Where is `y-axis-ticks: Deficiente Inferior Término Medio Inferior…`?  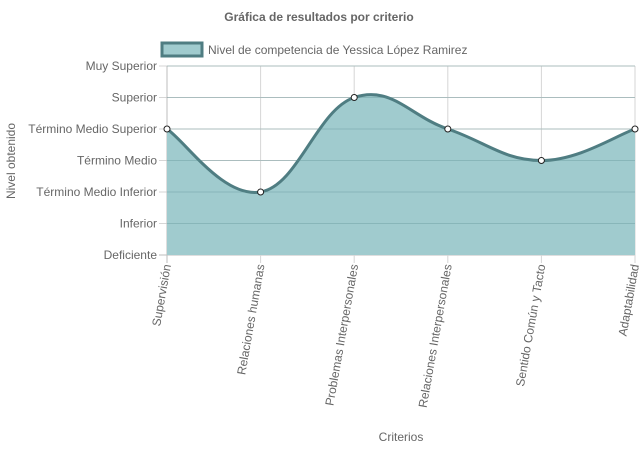
y-axis-ticks: Deficiente Inferior Término Medio Inferior… is located at coordinates (92, 160).